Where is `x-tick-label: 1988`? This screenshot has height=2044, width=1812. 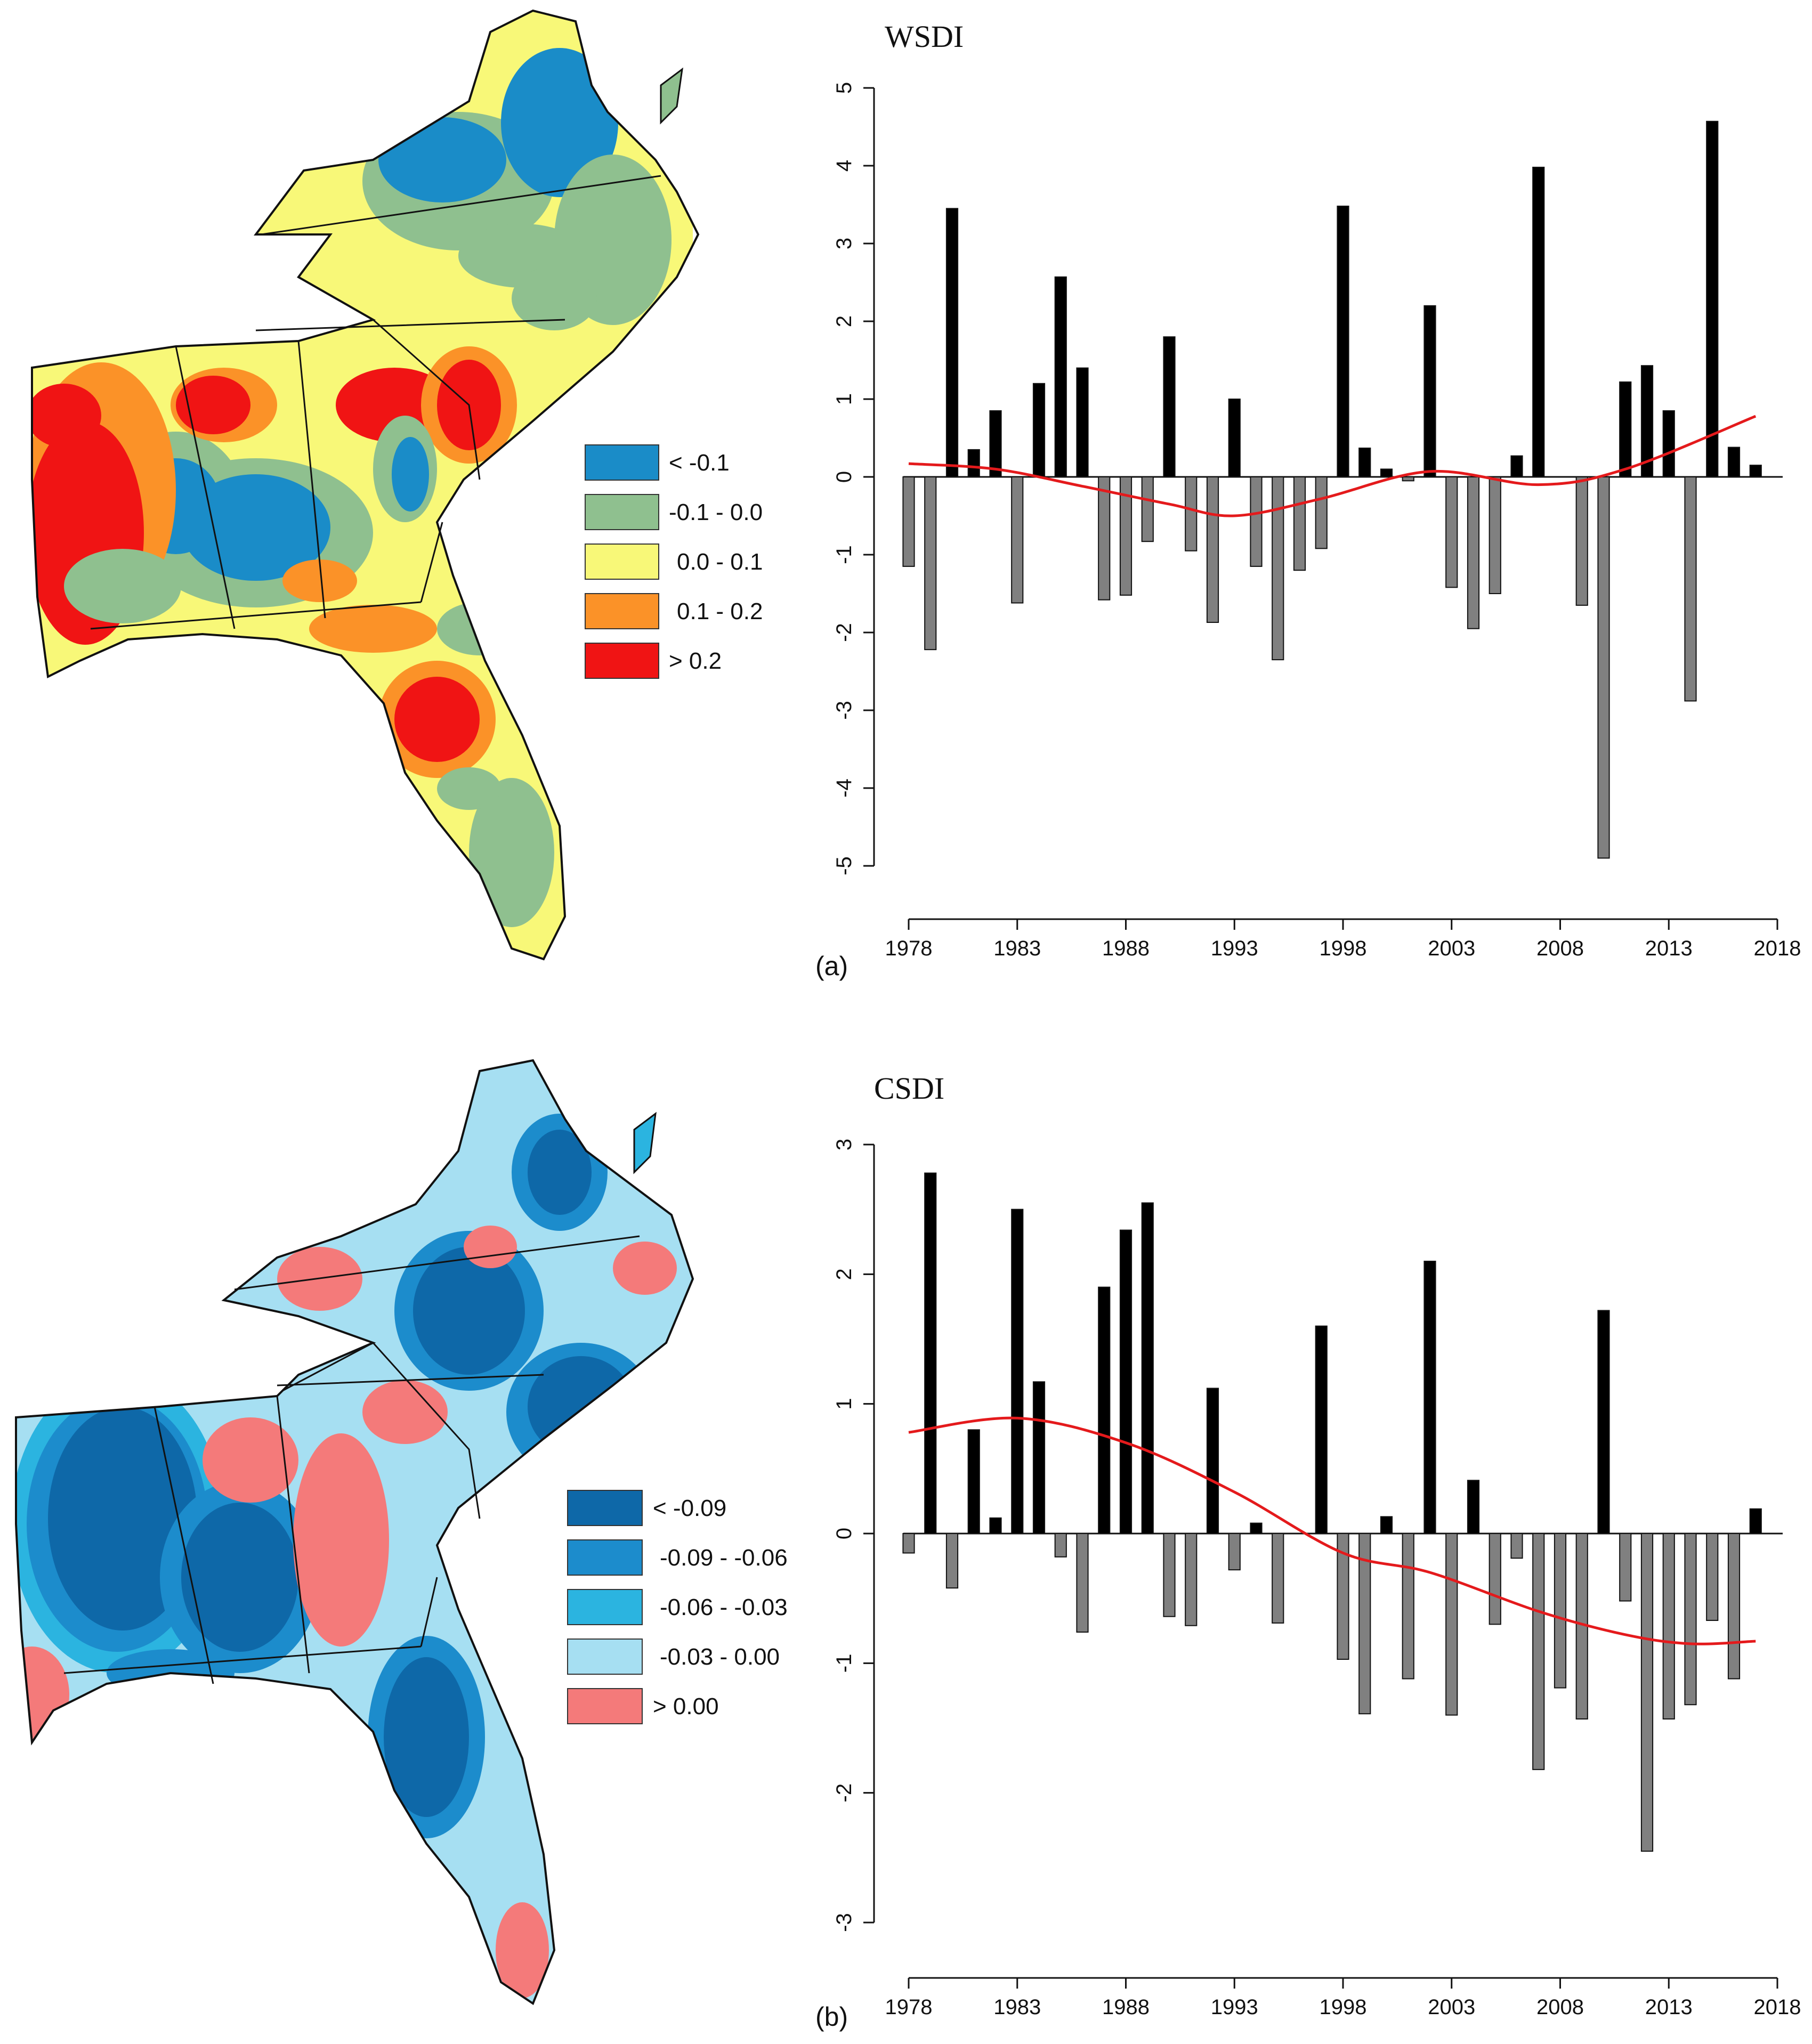 x-tick-label: 1988 is located at coordinates (1126, 2007).